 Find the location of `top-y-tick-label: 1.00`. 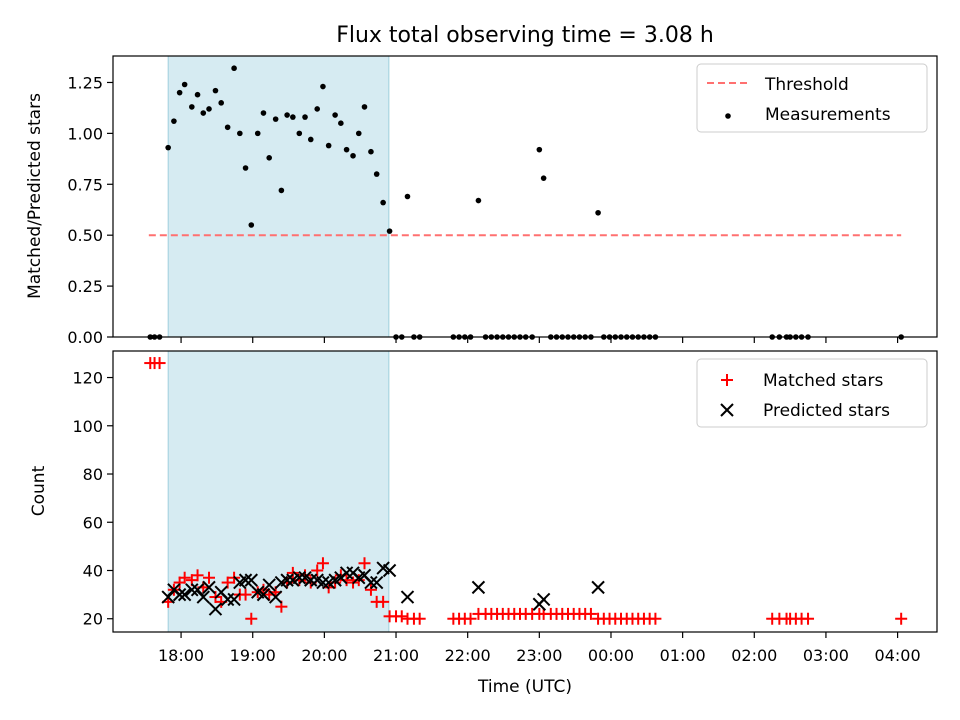

top-y-tick-label: 1.00 is located at coordinates (85, 133).